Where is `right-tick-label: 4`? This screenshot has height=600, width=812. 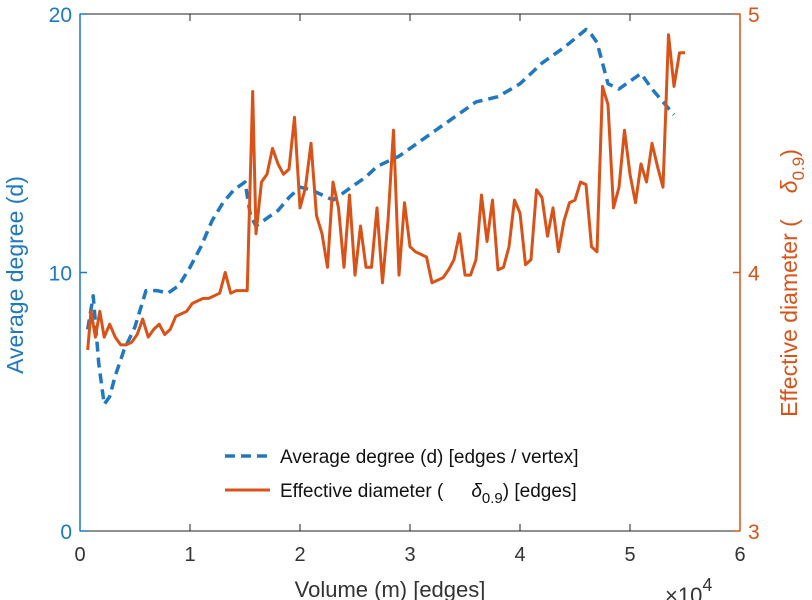 right-tick-label: 4 is located at coordinates (754, 274).